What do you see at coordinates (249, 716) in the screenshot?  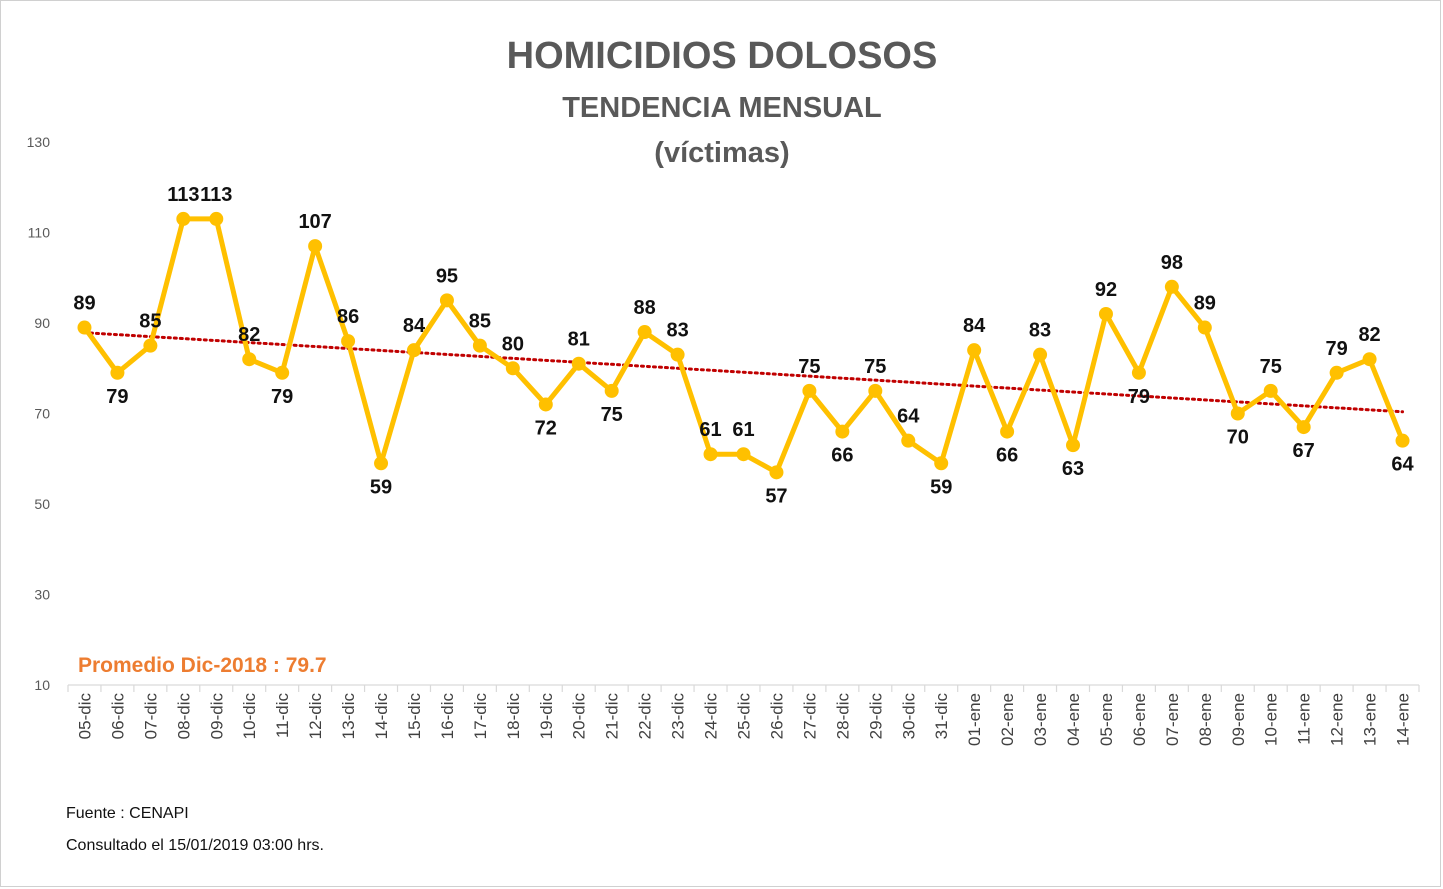 I see `x-tick-label: 10-dic` at bounding box center [249, 716].